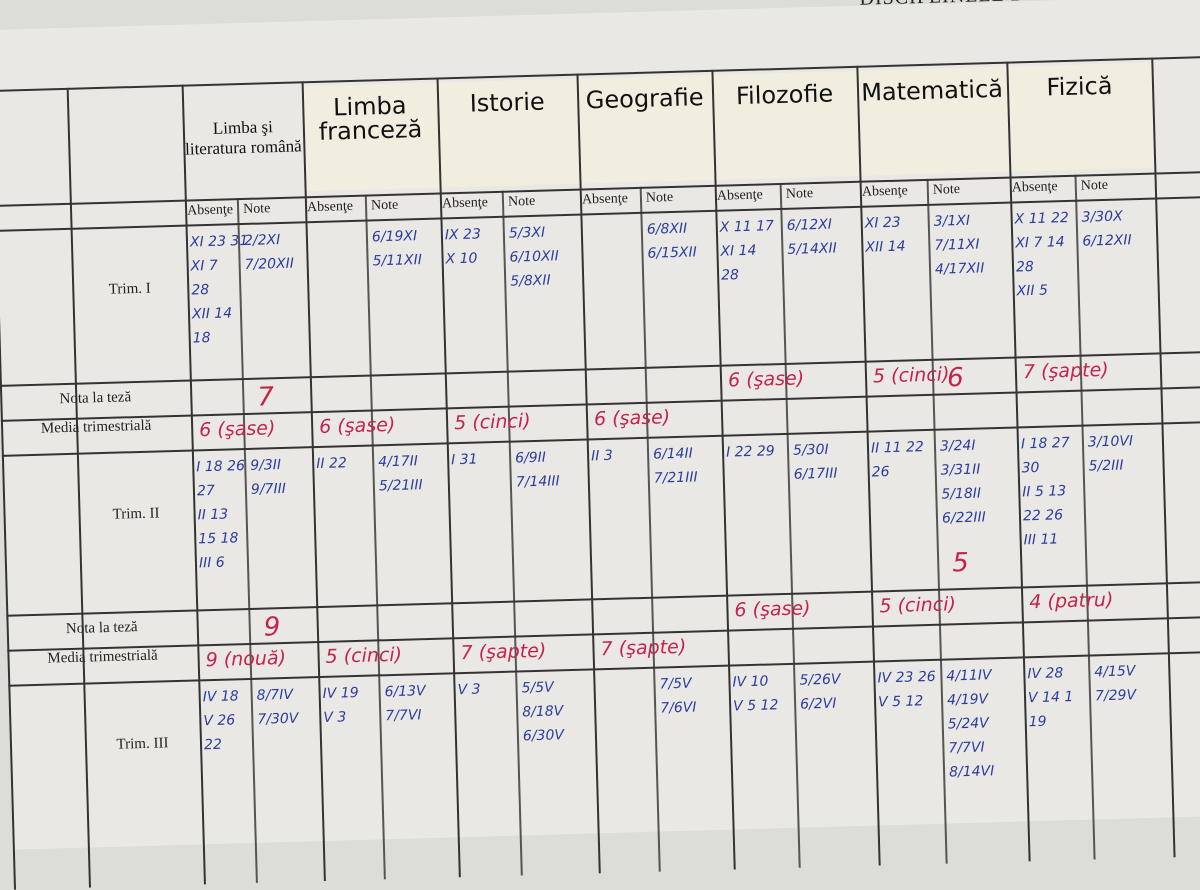 This screenshot has width=1200, height=890. What do you see at coordinates (1042, 254) in the screenshot?
I see `absente-cell: X 11 22 XI 7 14 28 XII 5` at bounding box center [1042, 254].